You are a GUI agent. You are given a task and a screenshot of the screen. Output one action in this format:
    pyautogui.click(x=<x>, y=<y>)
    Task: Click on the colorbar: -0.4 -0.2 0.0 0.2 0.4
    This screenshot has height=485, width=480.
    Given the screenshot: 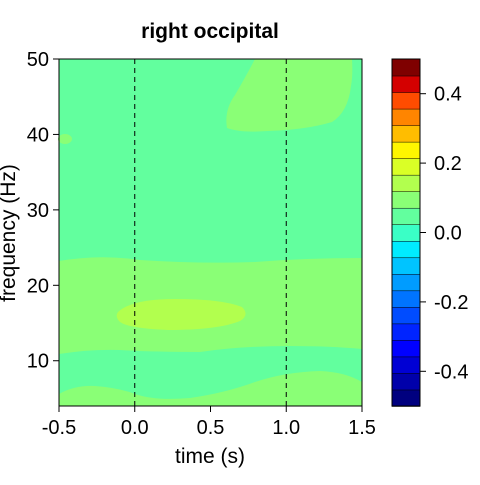 What is the action you would take?
    pyautogui.click(x=429, y=232)
    